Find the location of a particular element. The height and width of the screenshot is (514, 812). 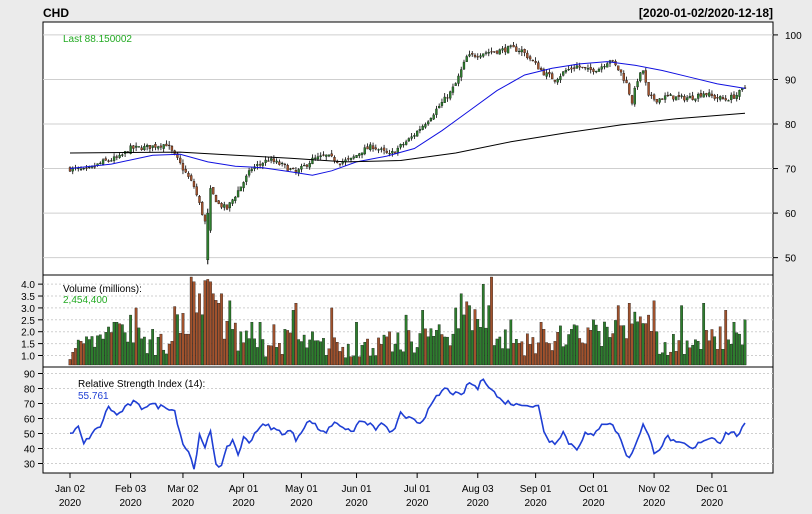

rsi-tick-label: 70 is located at coordinates (30, 405).